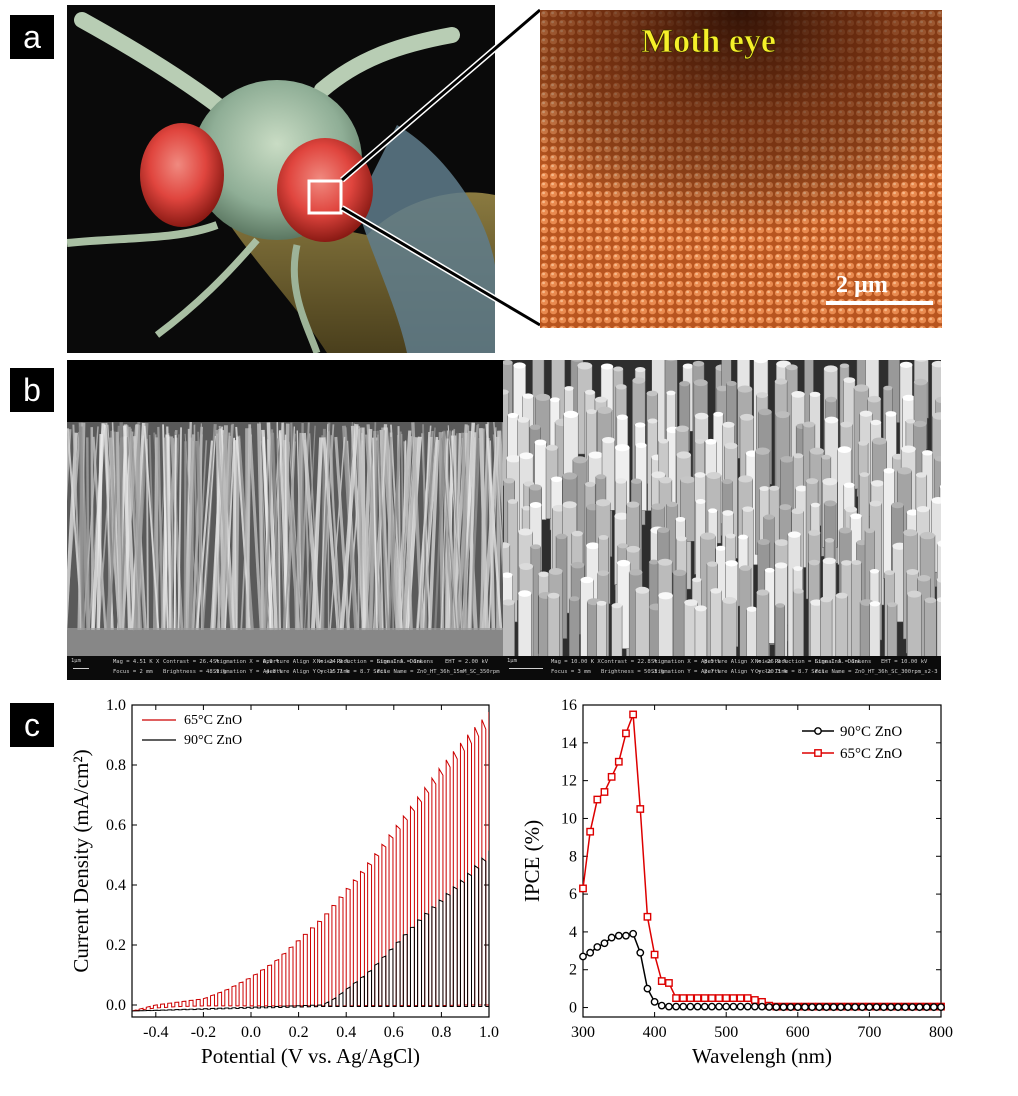 Image resolution: width=1018 pixels, height=1096 pixels. What do you see at coordinates (569, 743) in the screenshot?
I see `ipce-ytick-label: 14` at bounding box center [569, 743].